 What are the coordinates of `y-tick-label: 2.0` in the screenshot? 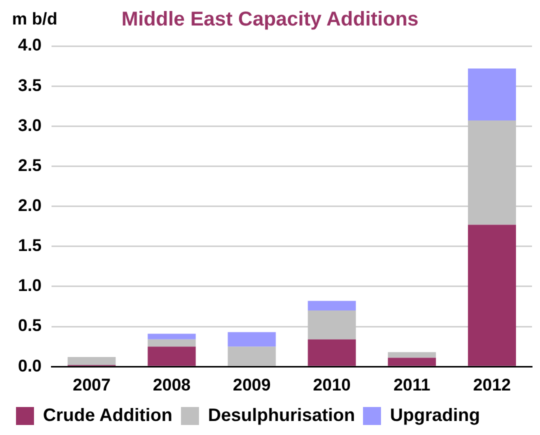 It's located at (30, 205).